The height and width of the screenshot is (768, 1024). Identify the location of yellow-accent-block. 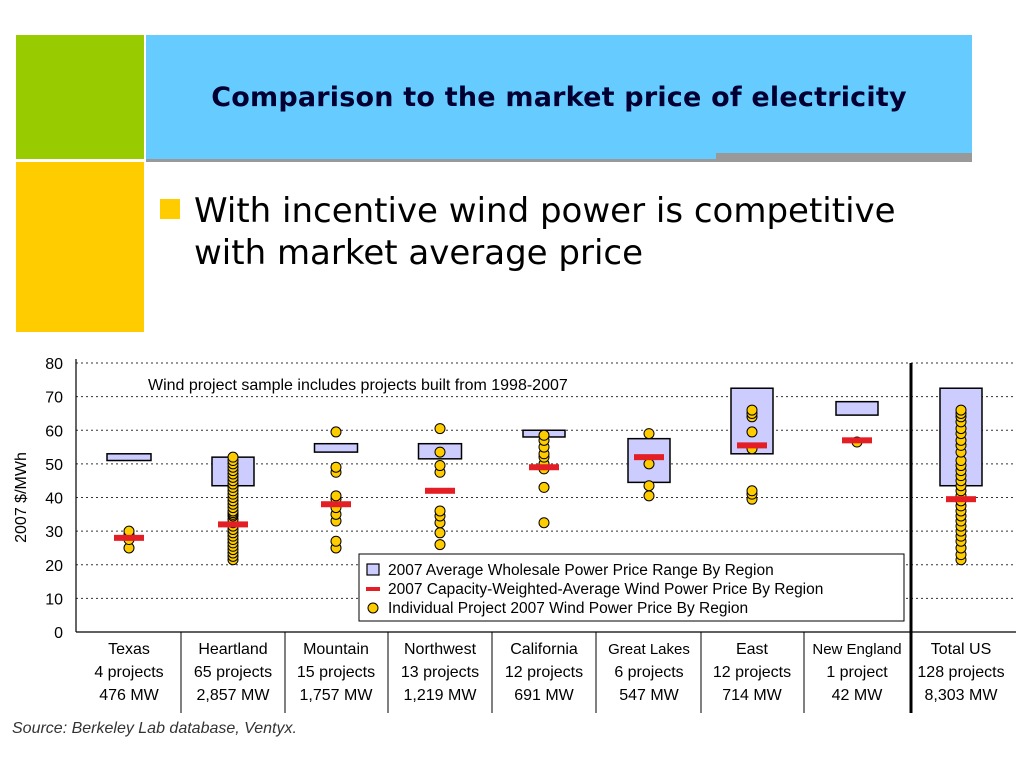
(80, 247).